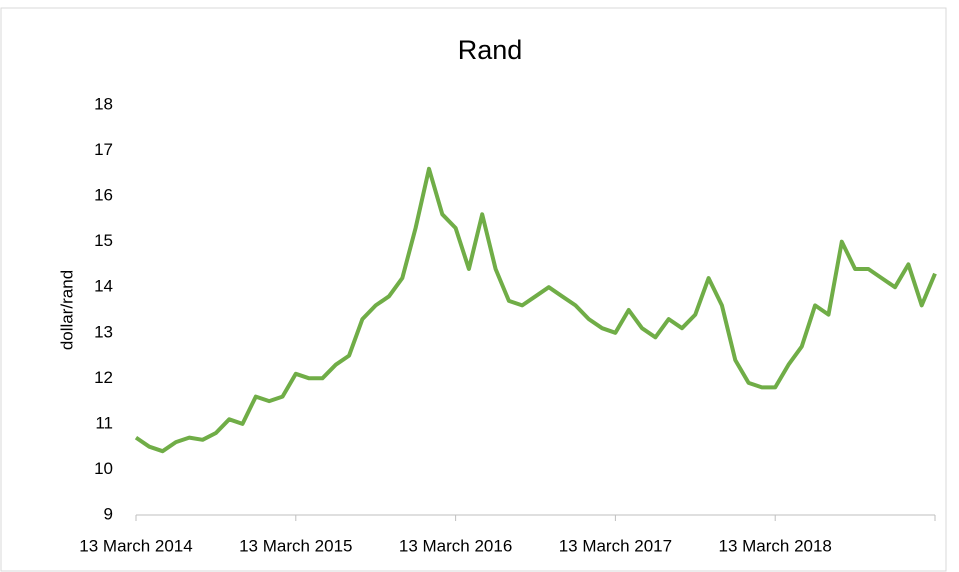 The width and height of the screenshot is (959, 572). I want to click on y-tick-label: 15, so click(103, 240).